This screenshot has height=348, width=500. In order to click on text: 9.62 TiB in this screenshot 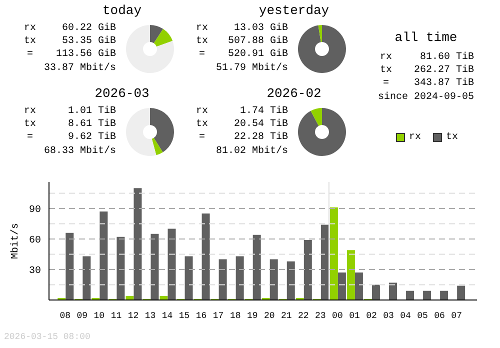, I will do `click(91, 137)`.